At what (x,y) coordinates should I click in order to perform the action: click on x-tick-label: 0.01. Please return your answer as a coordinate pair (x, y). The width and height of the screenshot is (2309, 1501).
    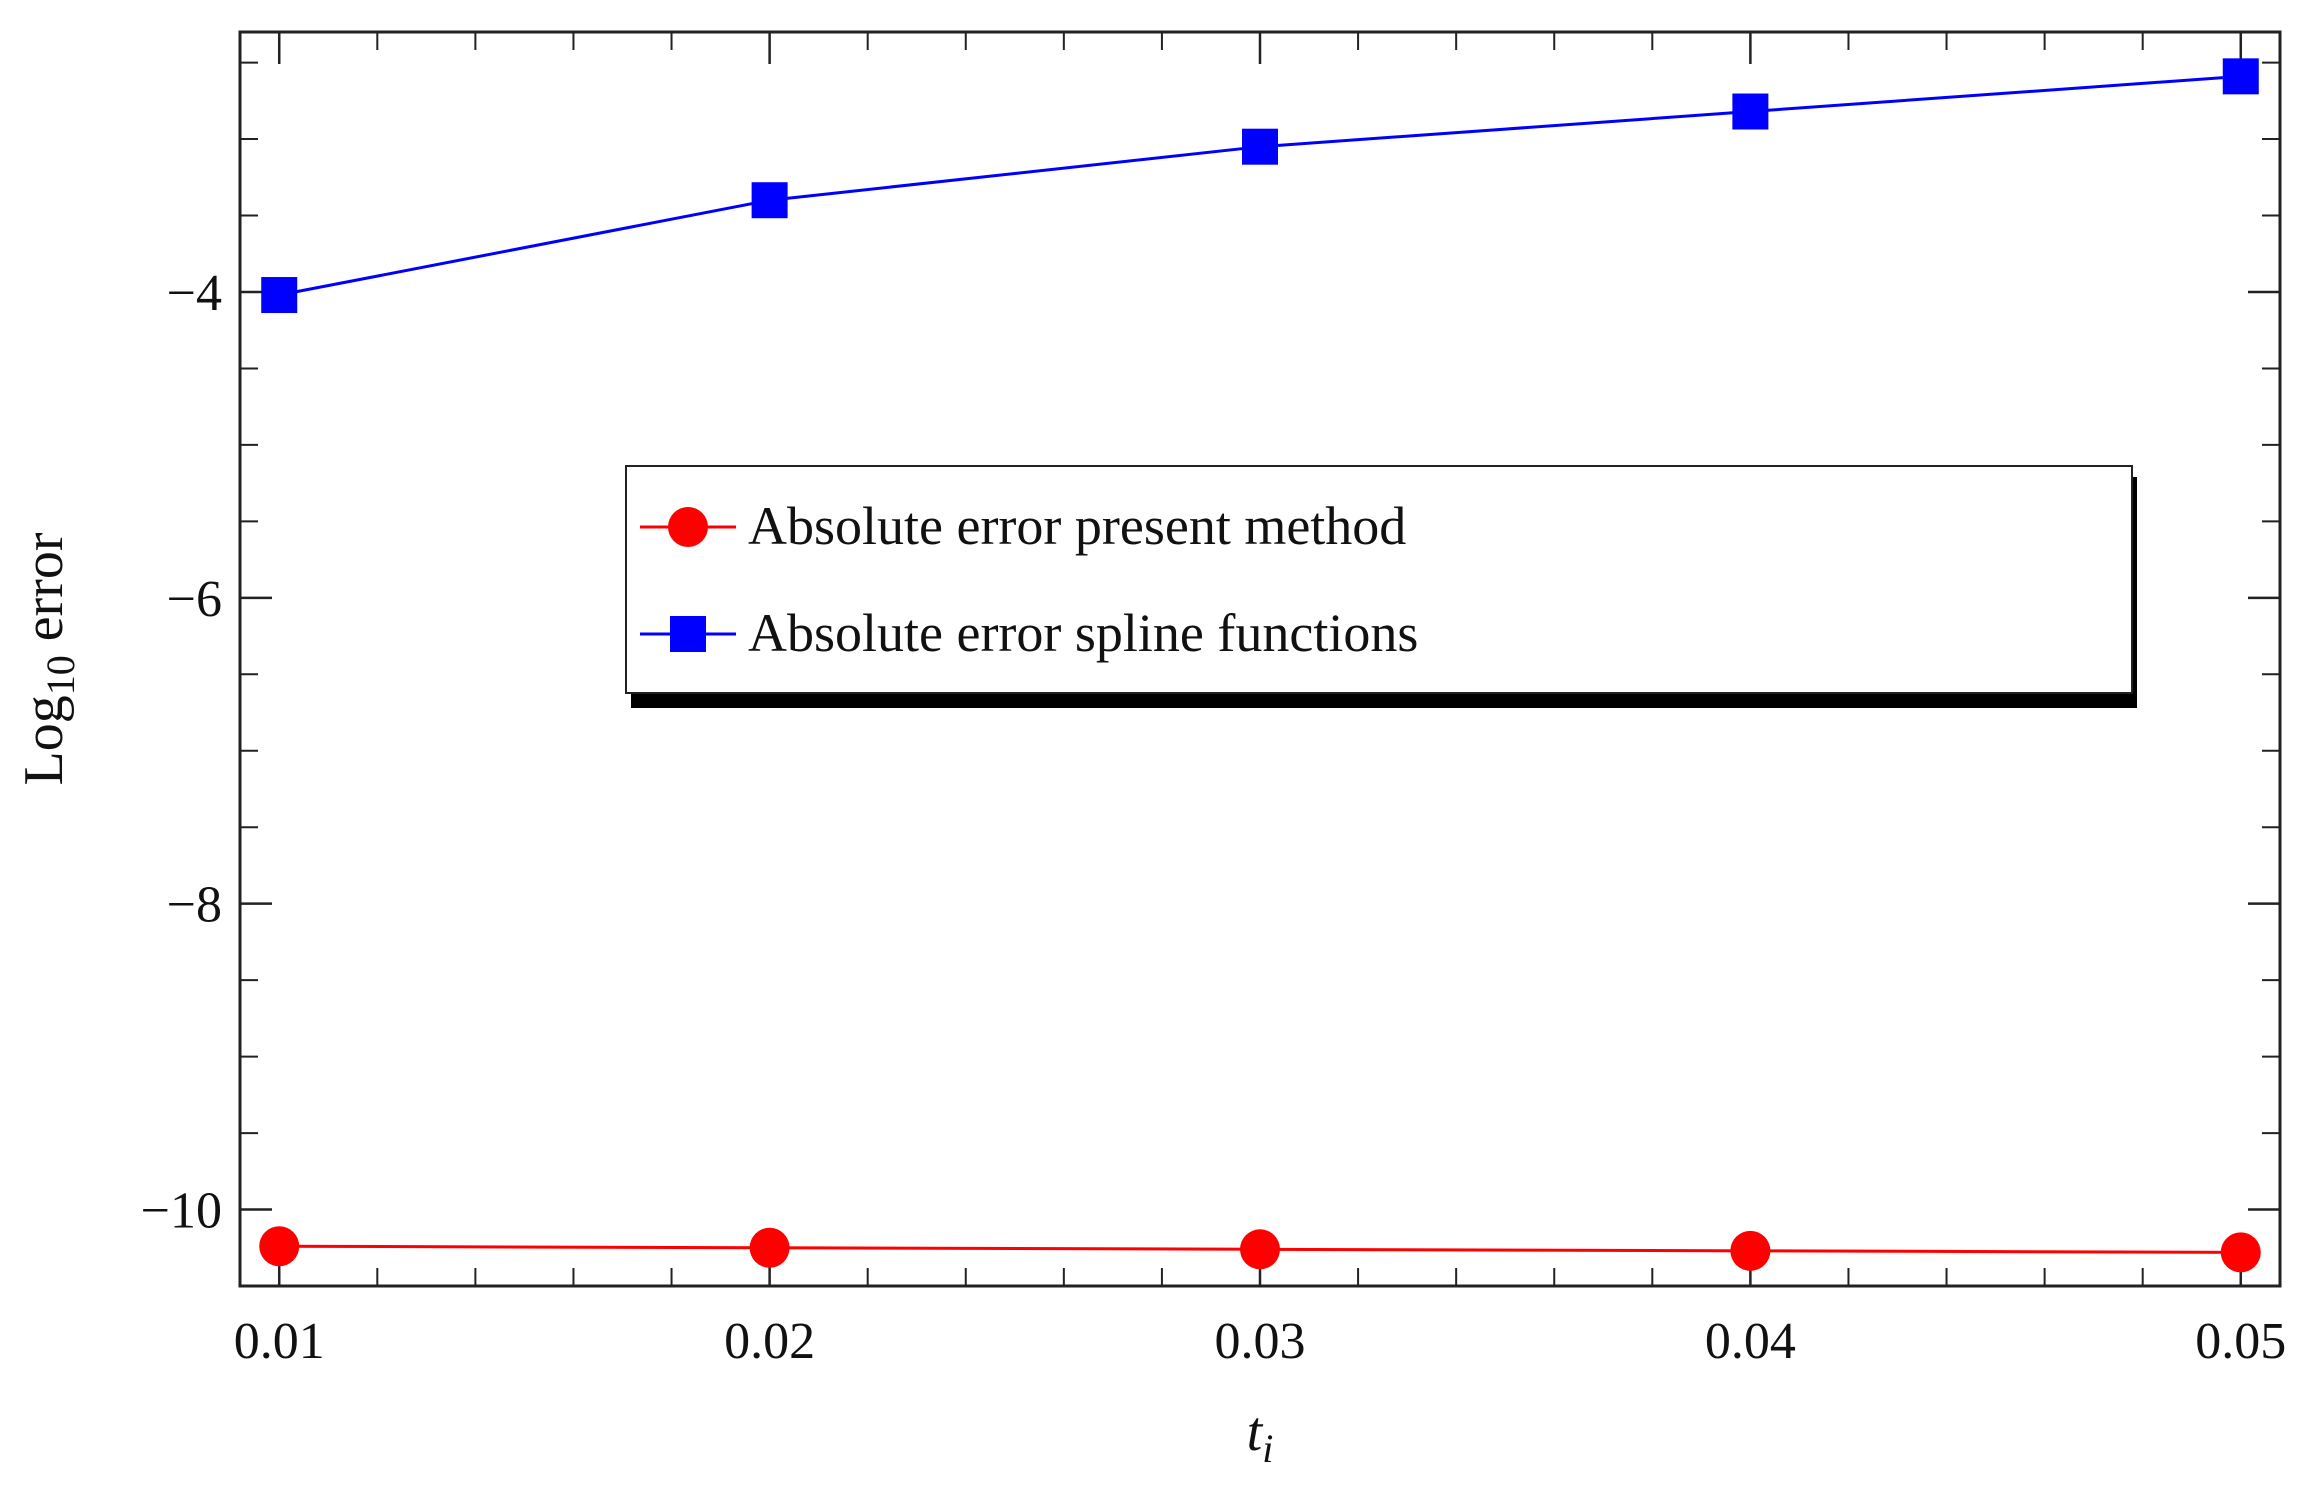
    Looking at the image, I should click on (279, 1341).